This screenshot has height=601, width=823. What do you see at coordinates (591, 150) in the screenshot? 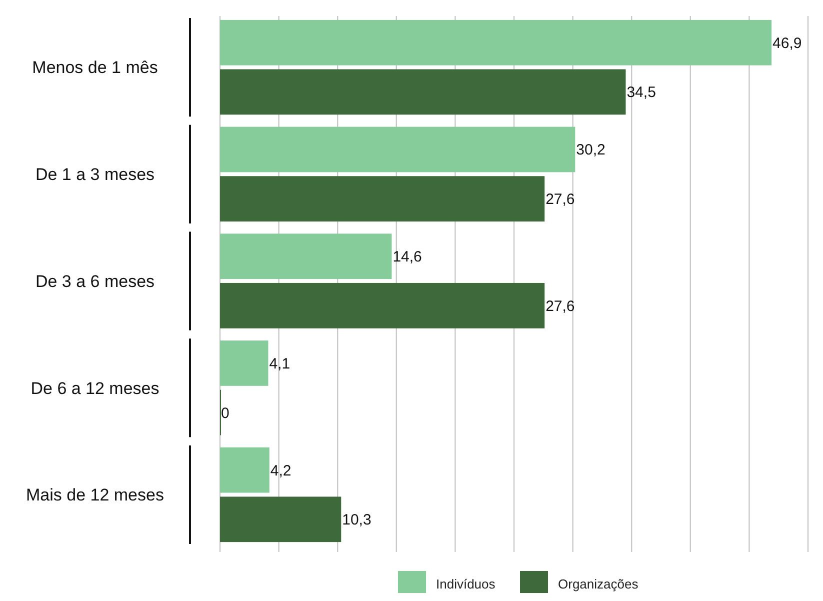
I see `data-label: 30,2` at bounding box center [591, 150].